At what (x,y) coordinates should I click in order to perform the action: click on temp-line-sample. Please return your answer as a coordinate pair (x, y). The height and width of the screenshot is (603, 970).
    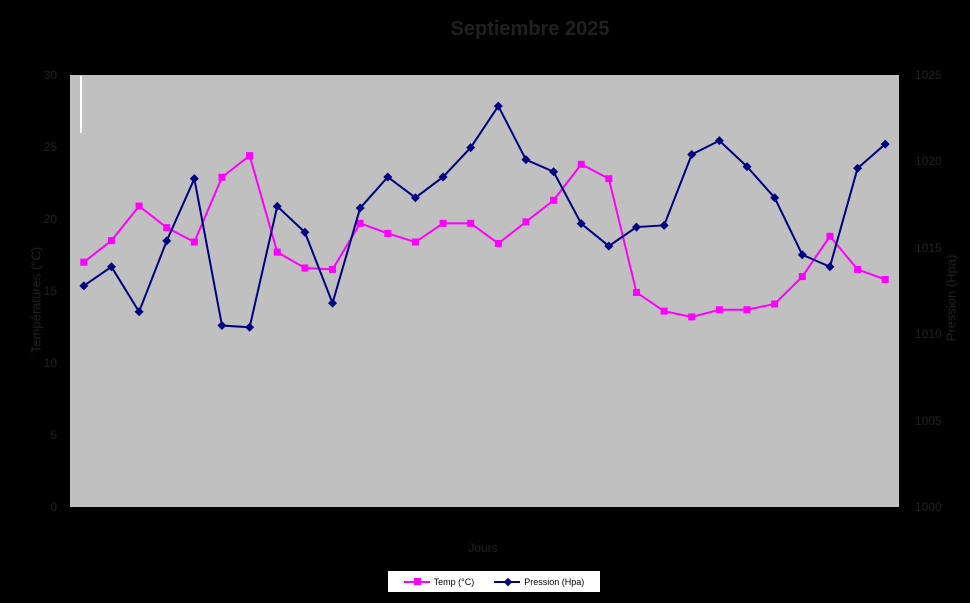
    Looking at the image, I should click on (416, 581).